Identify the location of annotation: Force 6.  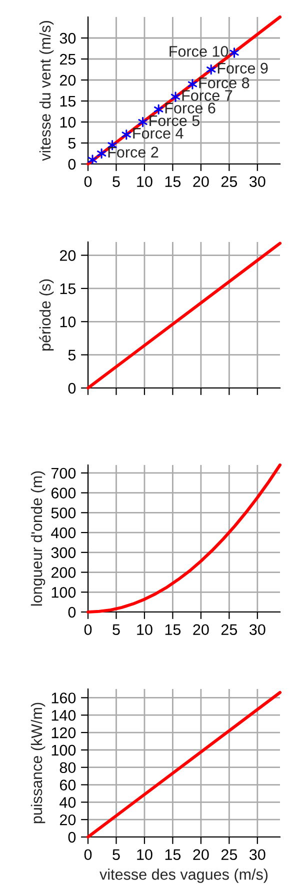
(190, 108).